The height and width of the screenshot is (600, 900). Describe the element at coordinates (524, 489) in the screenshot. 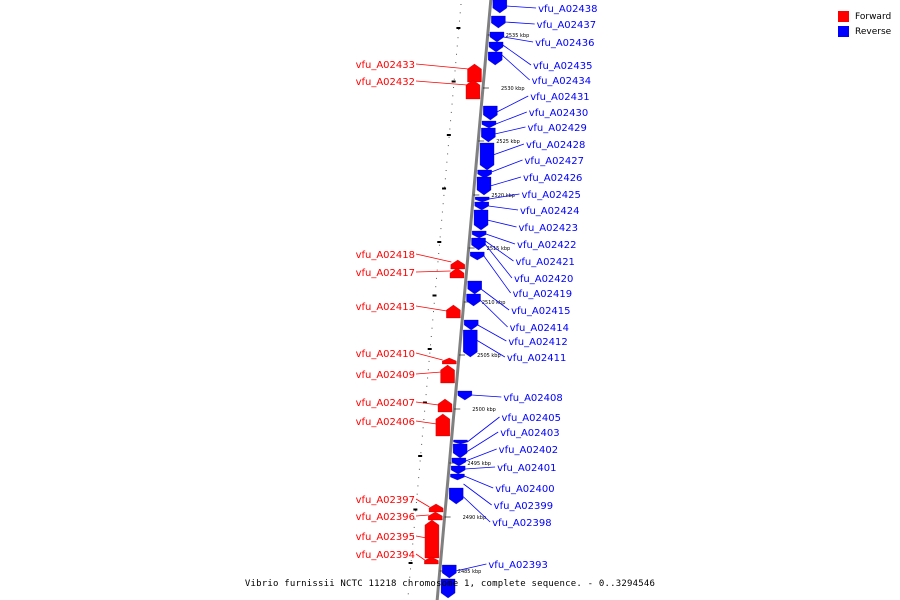

I see `reverse-gene-label: vfu_A02400` at that location.